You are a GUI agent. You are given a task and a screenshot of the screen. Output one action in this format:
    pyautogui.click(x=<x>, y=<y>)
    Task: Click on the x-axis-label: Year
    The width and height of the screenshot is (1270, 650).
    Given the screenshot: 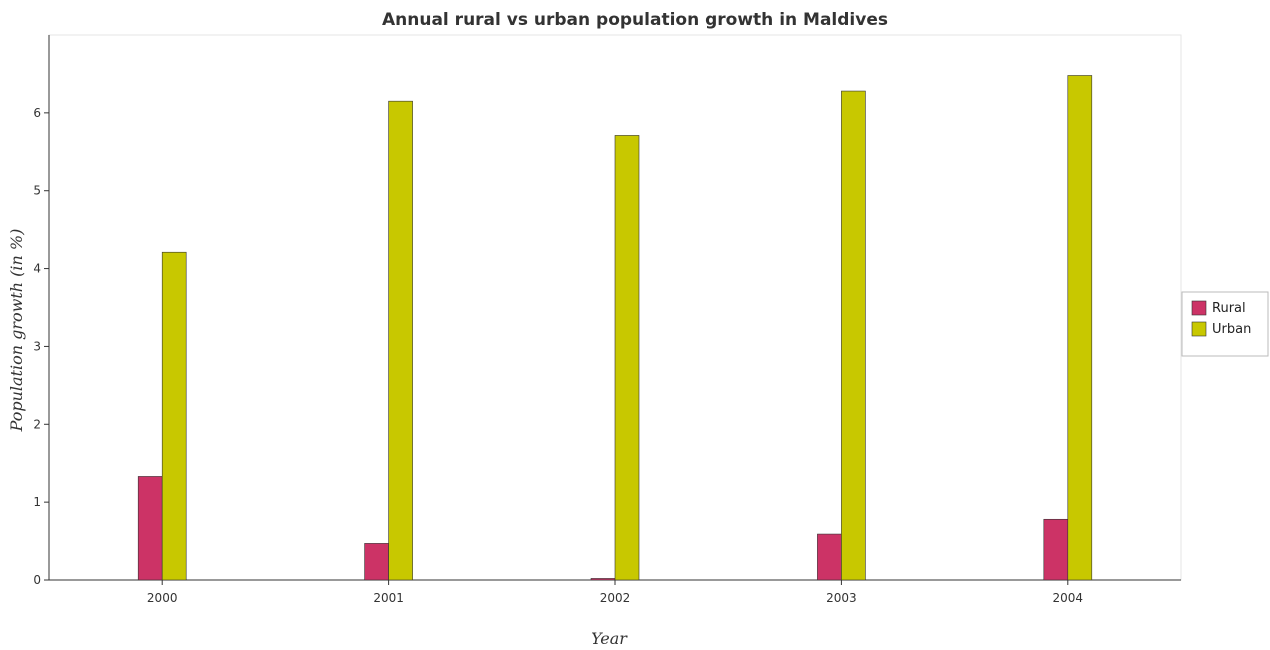 What is the action you would take?
    pyautogui.click(x=609, y=638)
    